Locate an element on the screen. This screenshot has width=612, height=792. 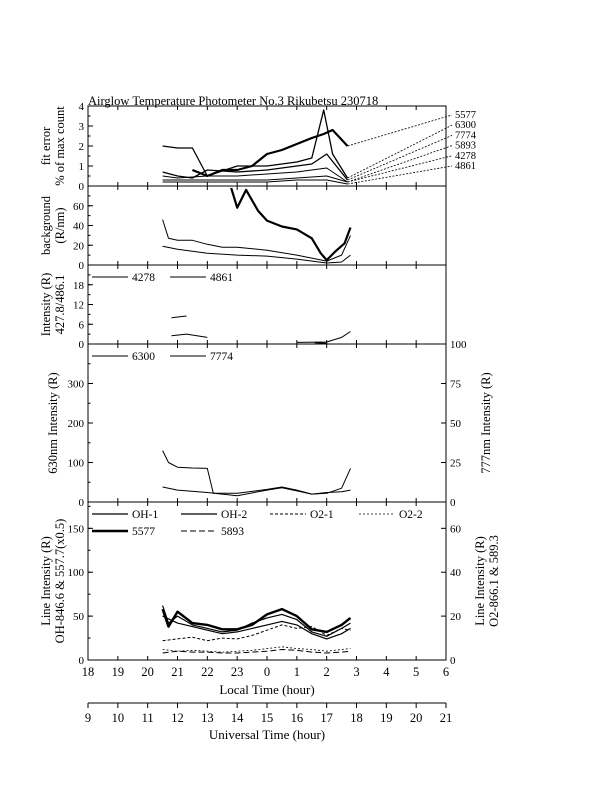
y-tick-label: 100 is located at coordinates (76, 464).